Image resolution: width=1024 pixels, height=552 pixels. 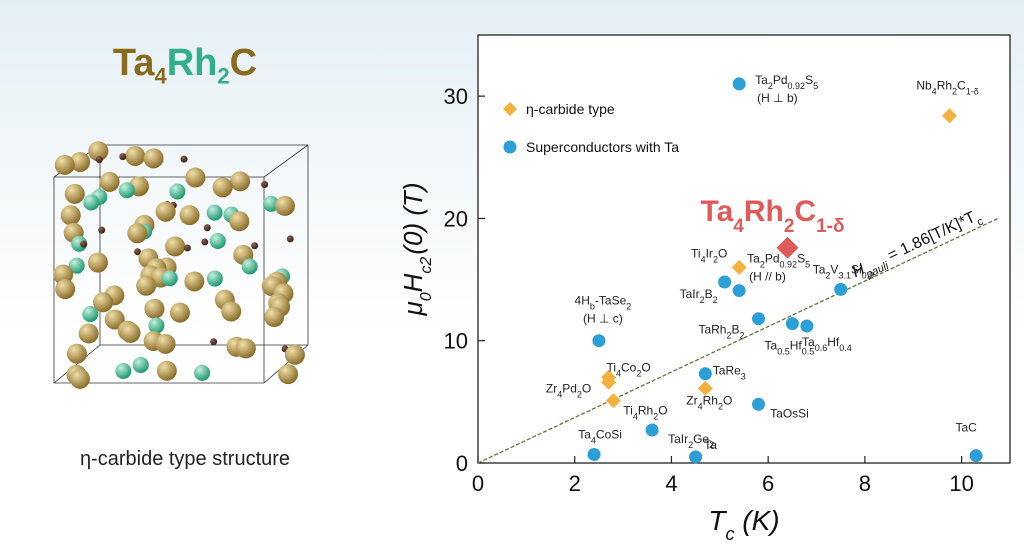 What do you see at coordinates (845, 348) in the screenshot?
I see `point-label-part: 0.4` at bounding box center [845, 348].